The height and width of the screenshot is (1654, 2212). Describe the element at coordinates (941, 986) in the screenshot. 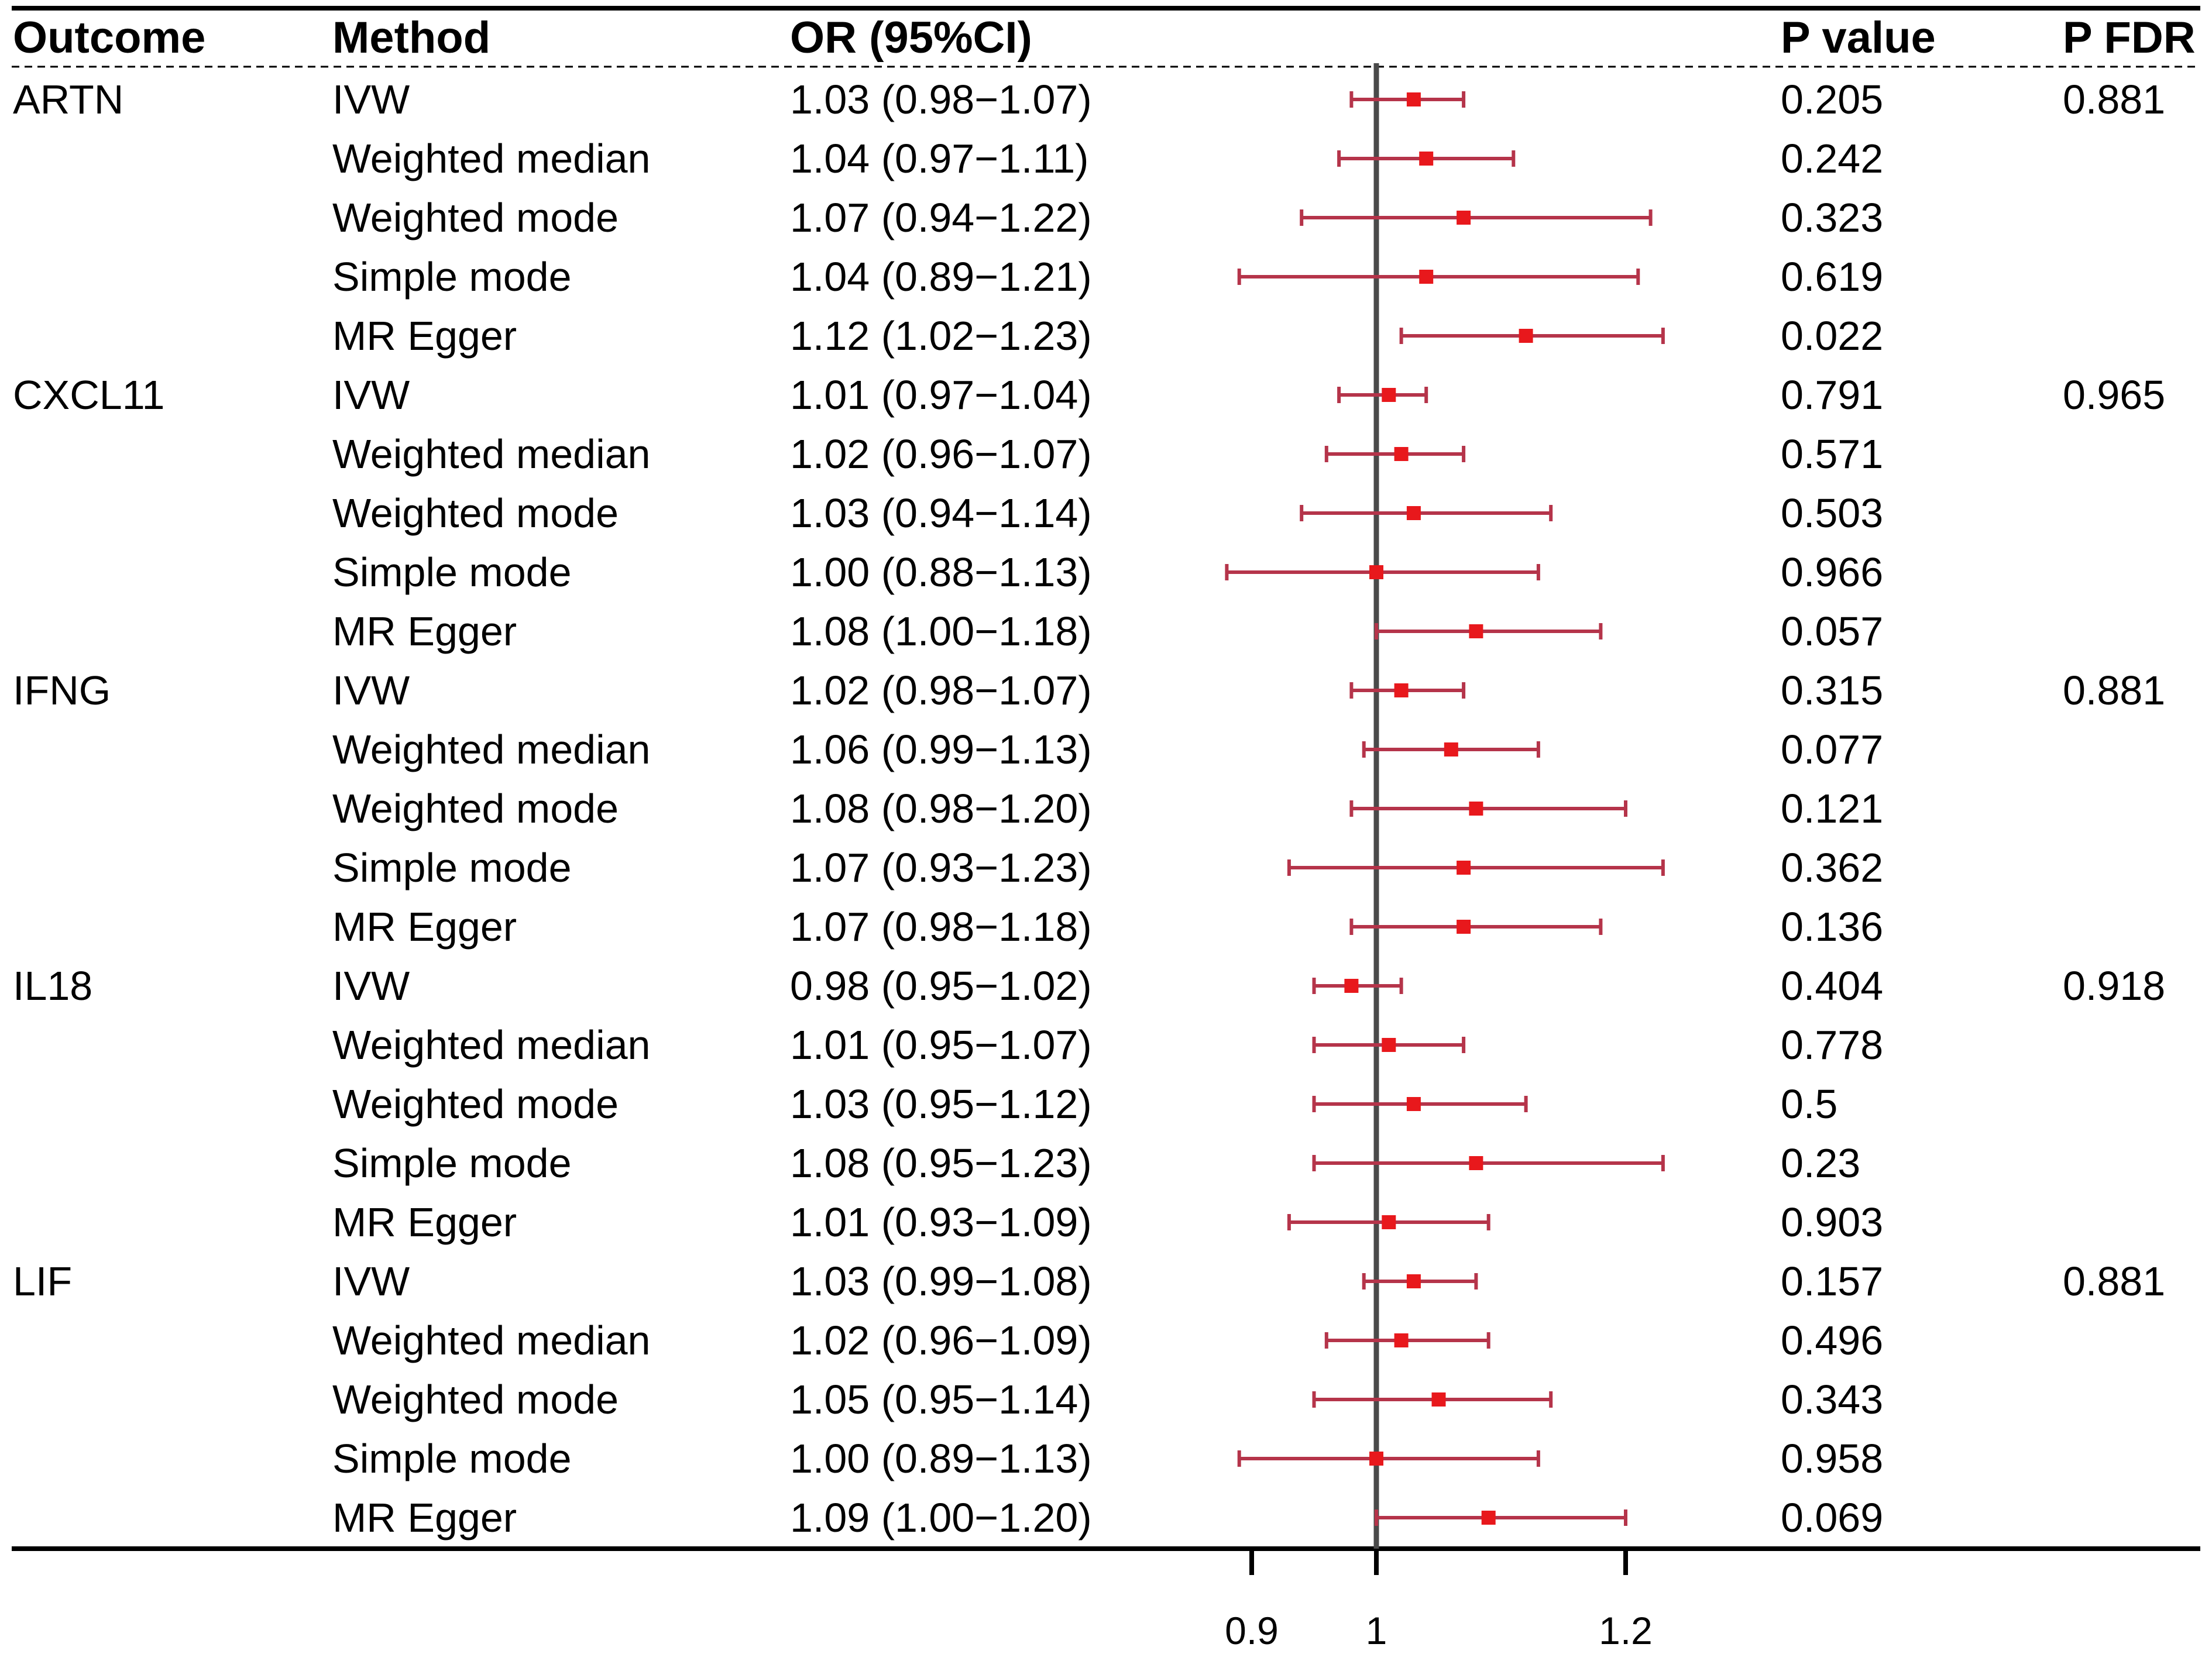

I see `or-ci-label: 0.98 (0.95−1.02)` at that location.